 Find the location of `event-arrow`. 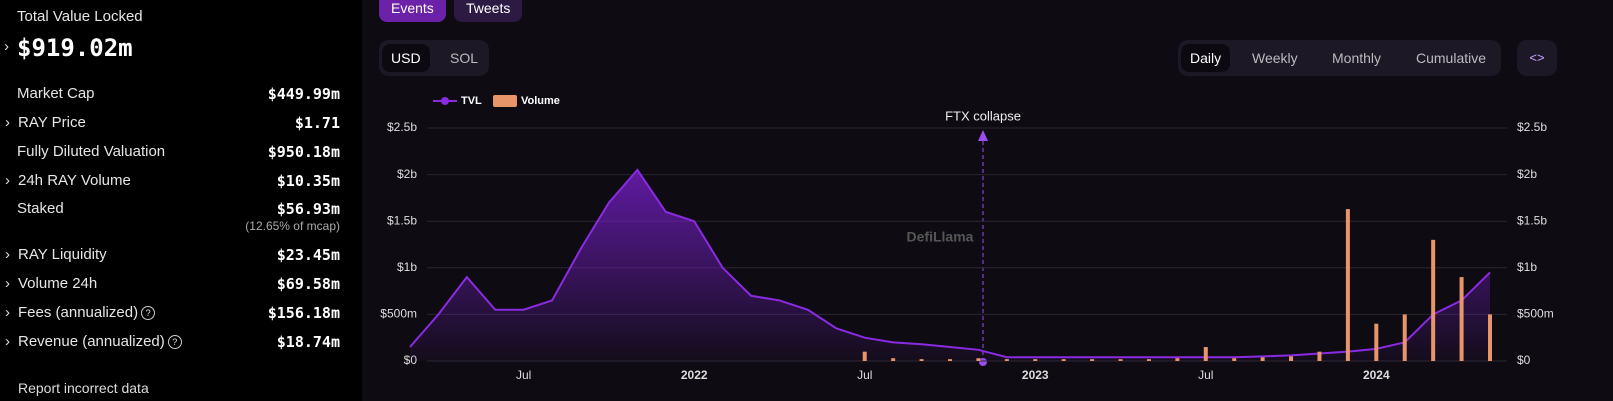

event-arrow is located at coordinates (983, 135).